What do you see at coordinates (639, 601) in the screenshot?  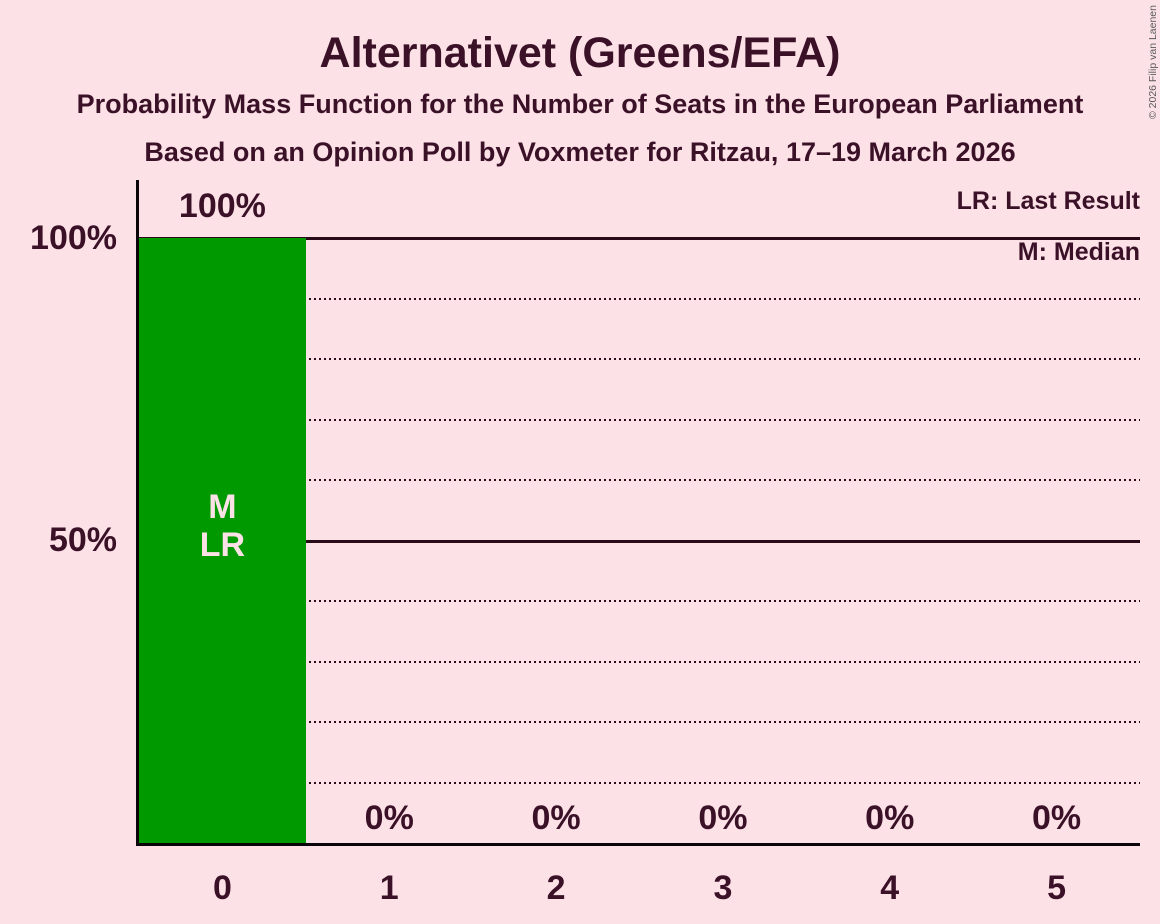 I see `gridline-40pct` at bounding box center [639, 601].